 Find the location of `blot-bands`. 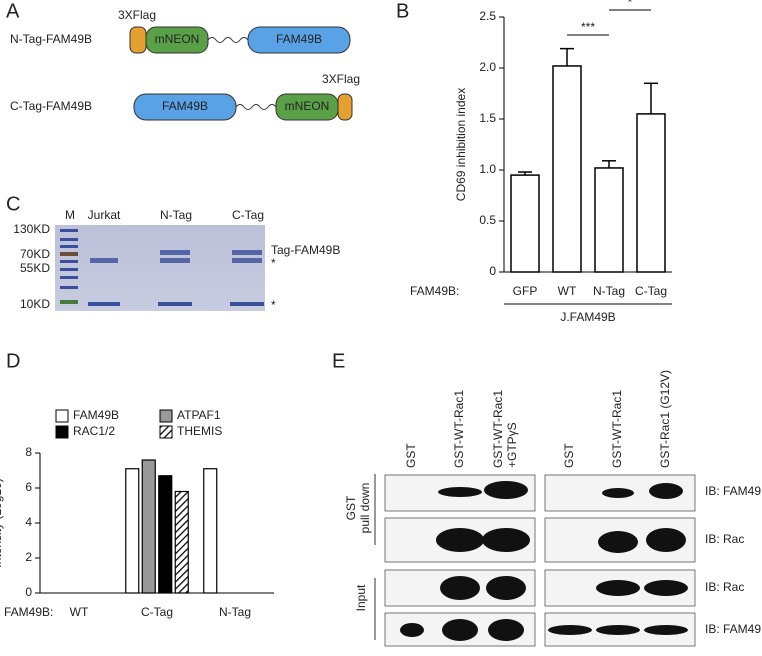

blot-bands is located at coordinates (544, 561).